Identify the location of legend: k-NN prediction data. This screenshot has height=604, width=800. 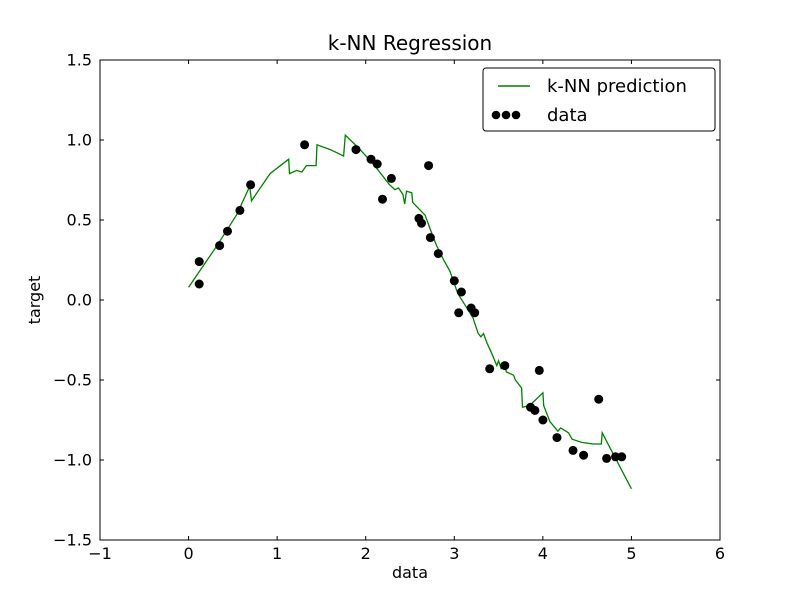
(599, 99).